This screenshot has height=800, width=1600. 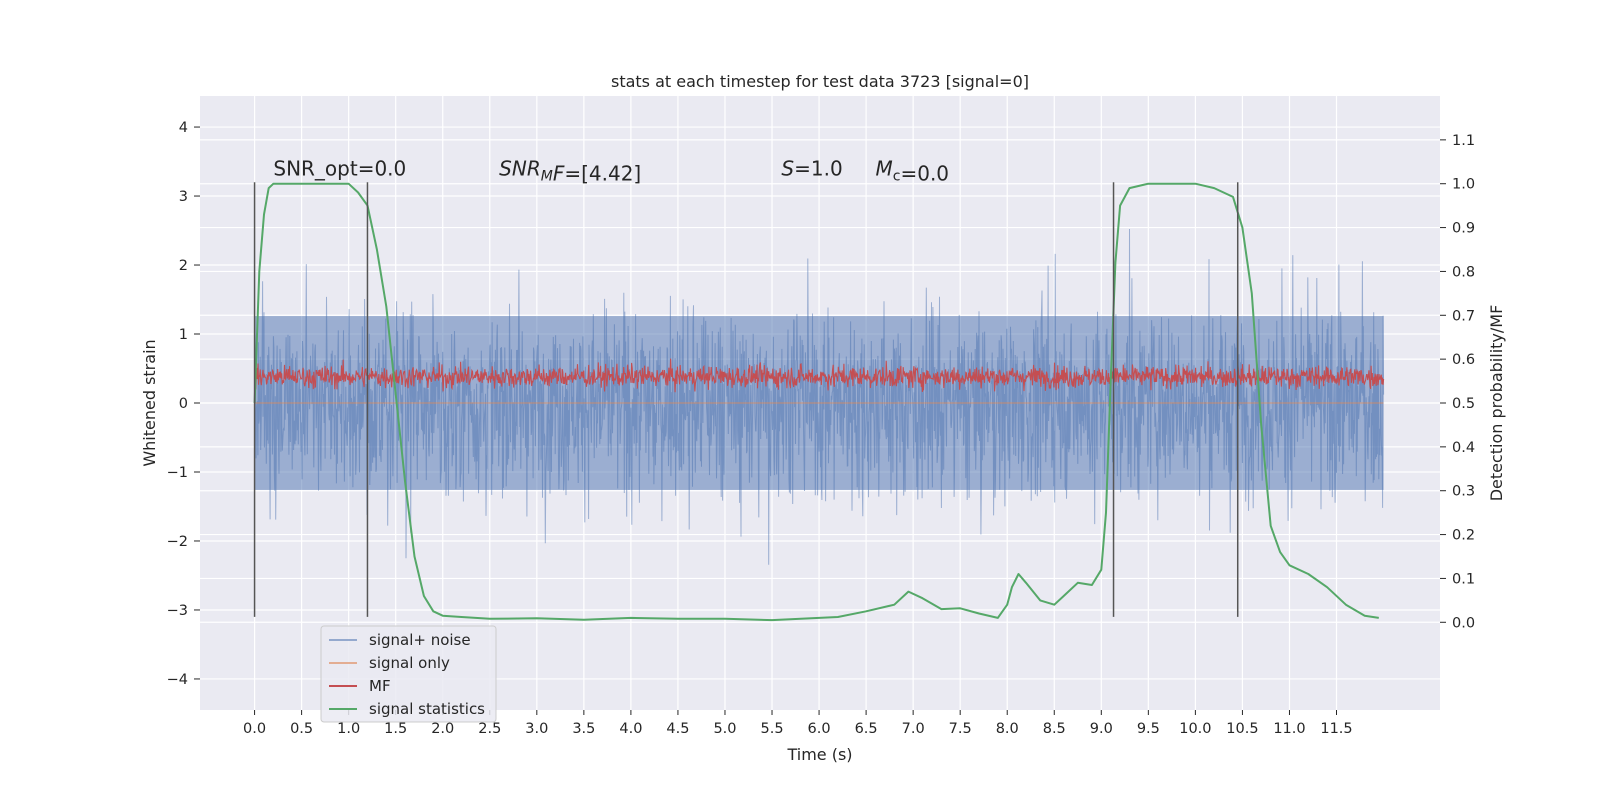 I want to click on legend-label-mf: MF, so click(x=380, y=686).